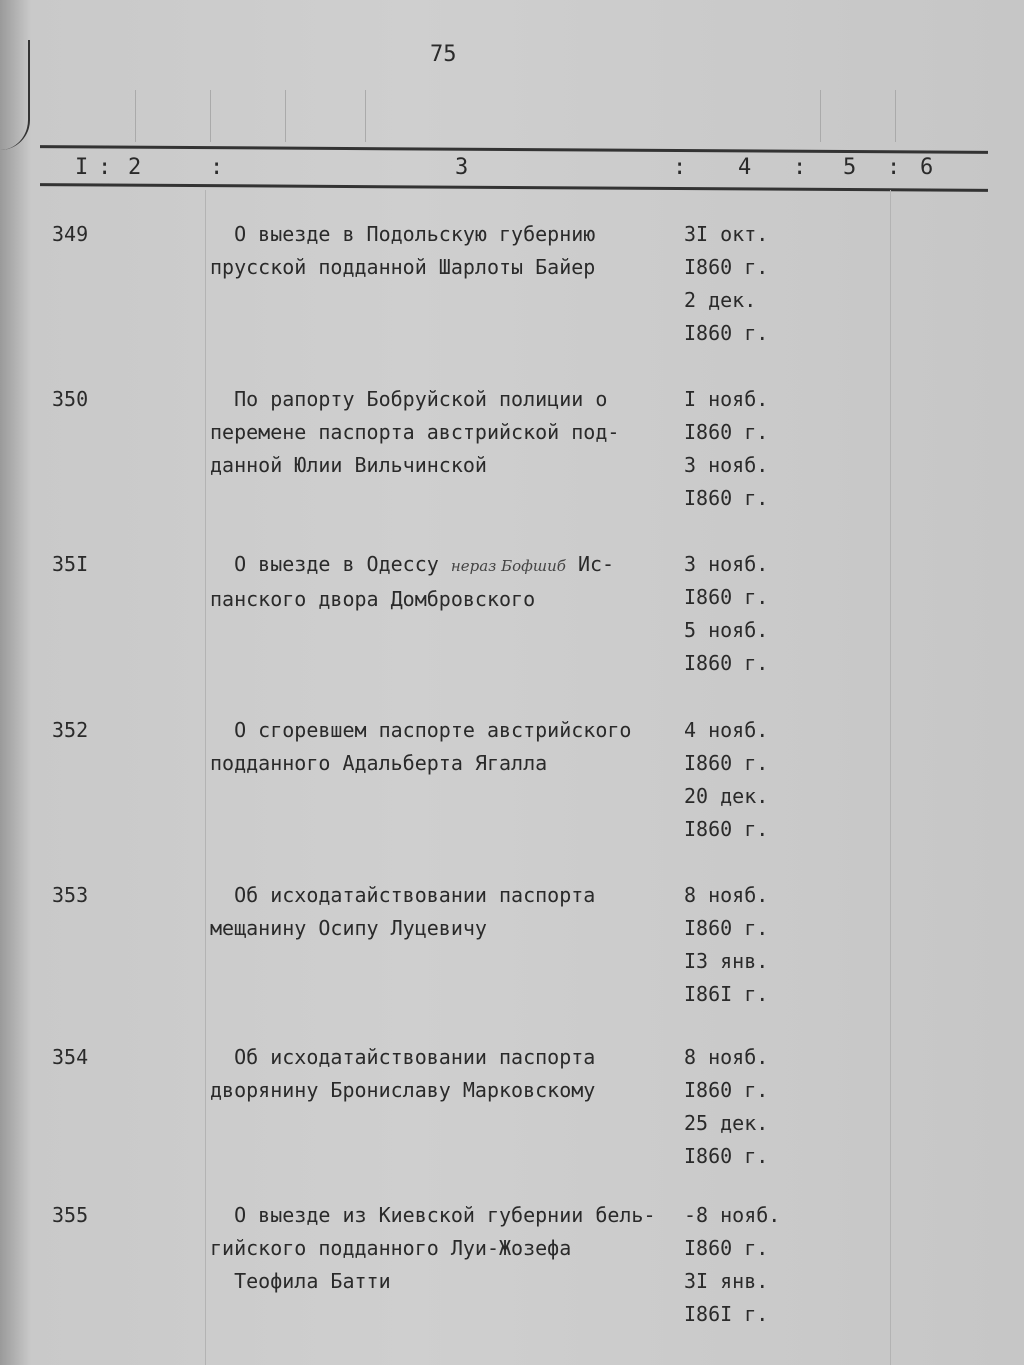  I want to click on handwritten-note: нераз Бофшиб, so click(508, 566).